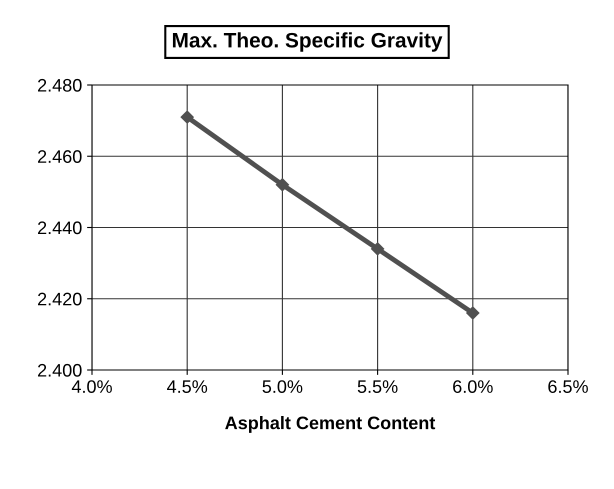 The width and height of the screenshot is (614, 489). What do you see at coordinates (60, 85) in the screenshot?
I see `y-tick-label: 2.480` at bounding box center [60, 85].